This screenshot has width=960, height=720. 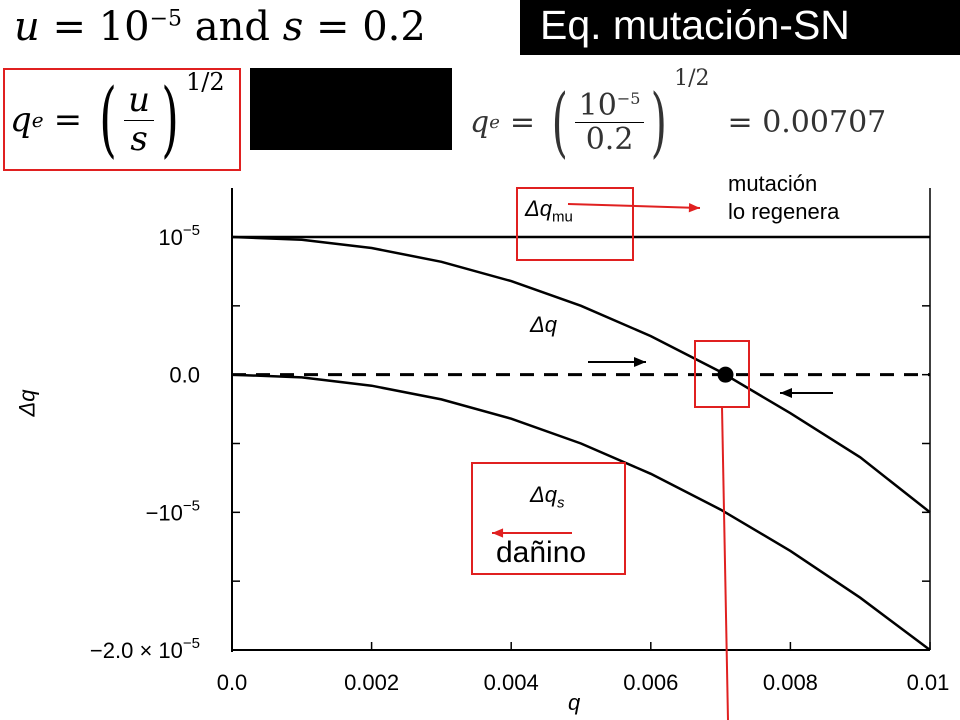 I want to click on x-axis-label: q, so click(x=574, y=702).